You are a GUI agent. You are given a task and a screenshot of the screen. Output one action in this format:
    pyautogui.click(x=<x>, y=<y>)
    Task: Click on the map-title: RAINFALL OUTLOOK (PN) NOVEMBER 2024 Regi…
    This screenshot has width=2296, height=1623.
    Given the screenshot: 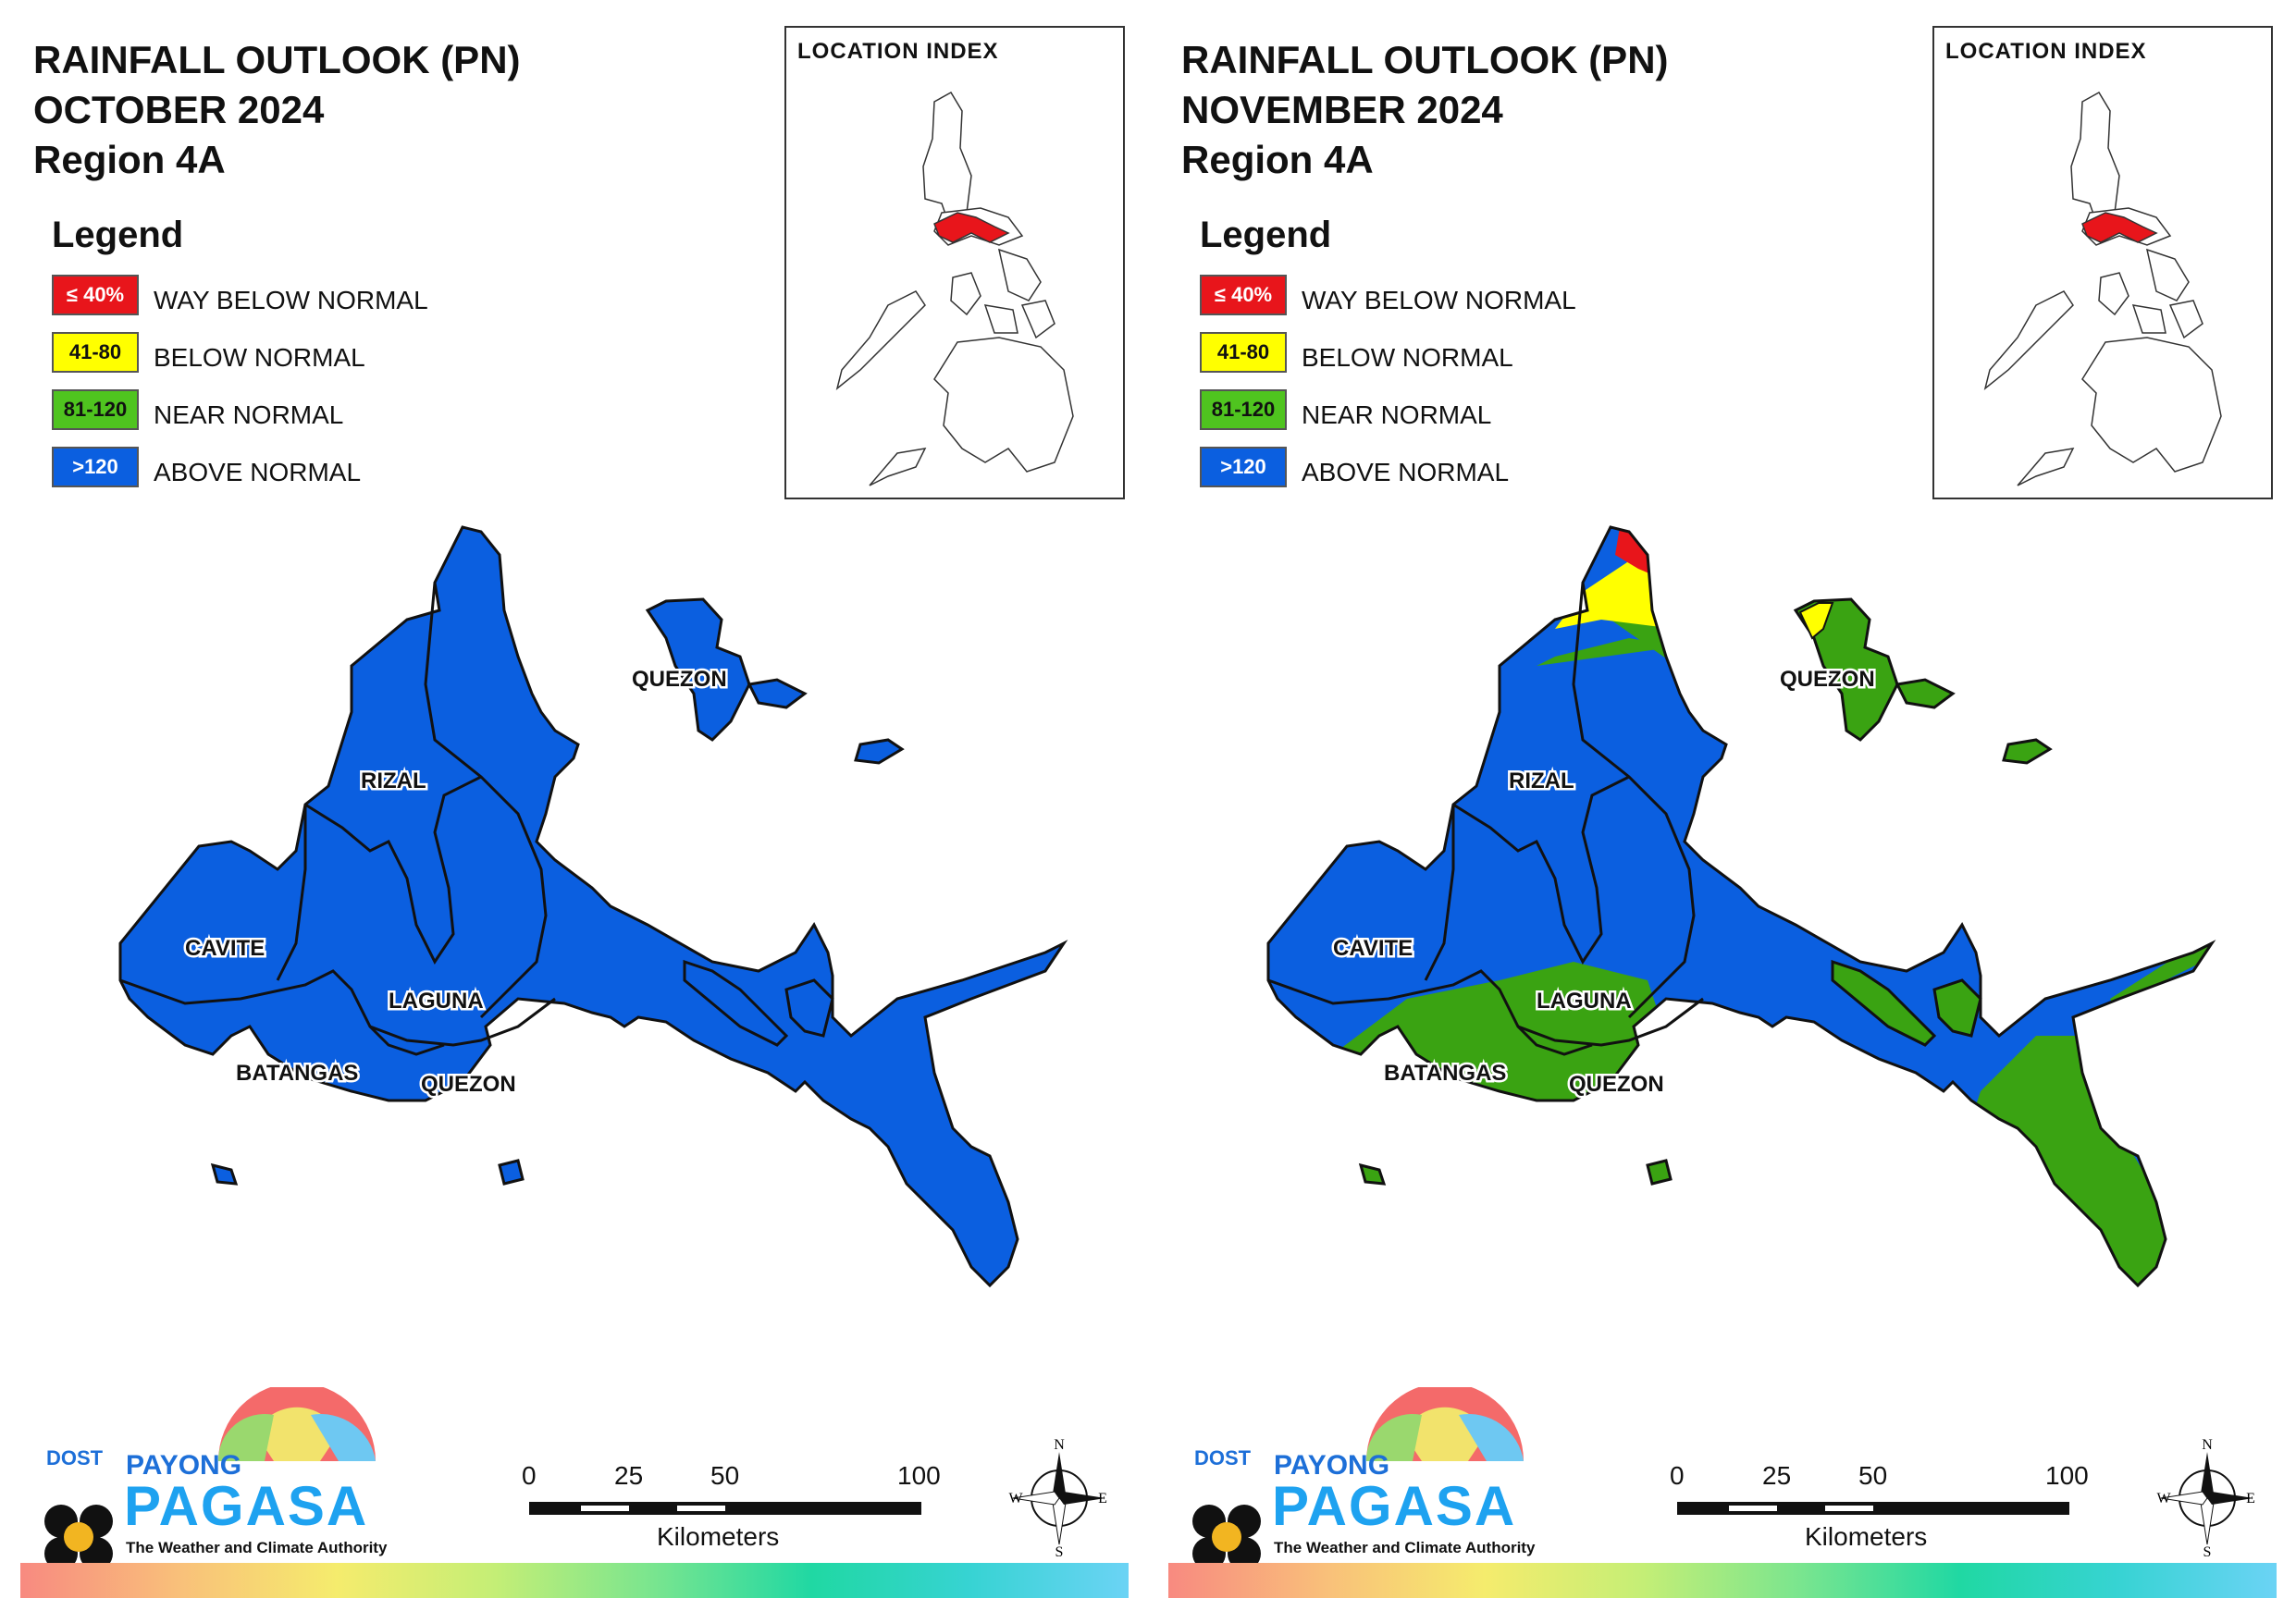 What is the action you would take?
    pyautogui.click(x=1425, y=110)
    